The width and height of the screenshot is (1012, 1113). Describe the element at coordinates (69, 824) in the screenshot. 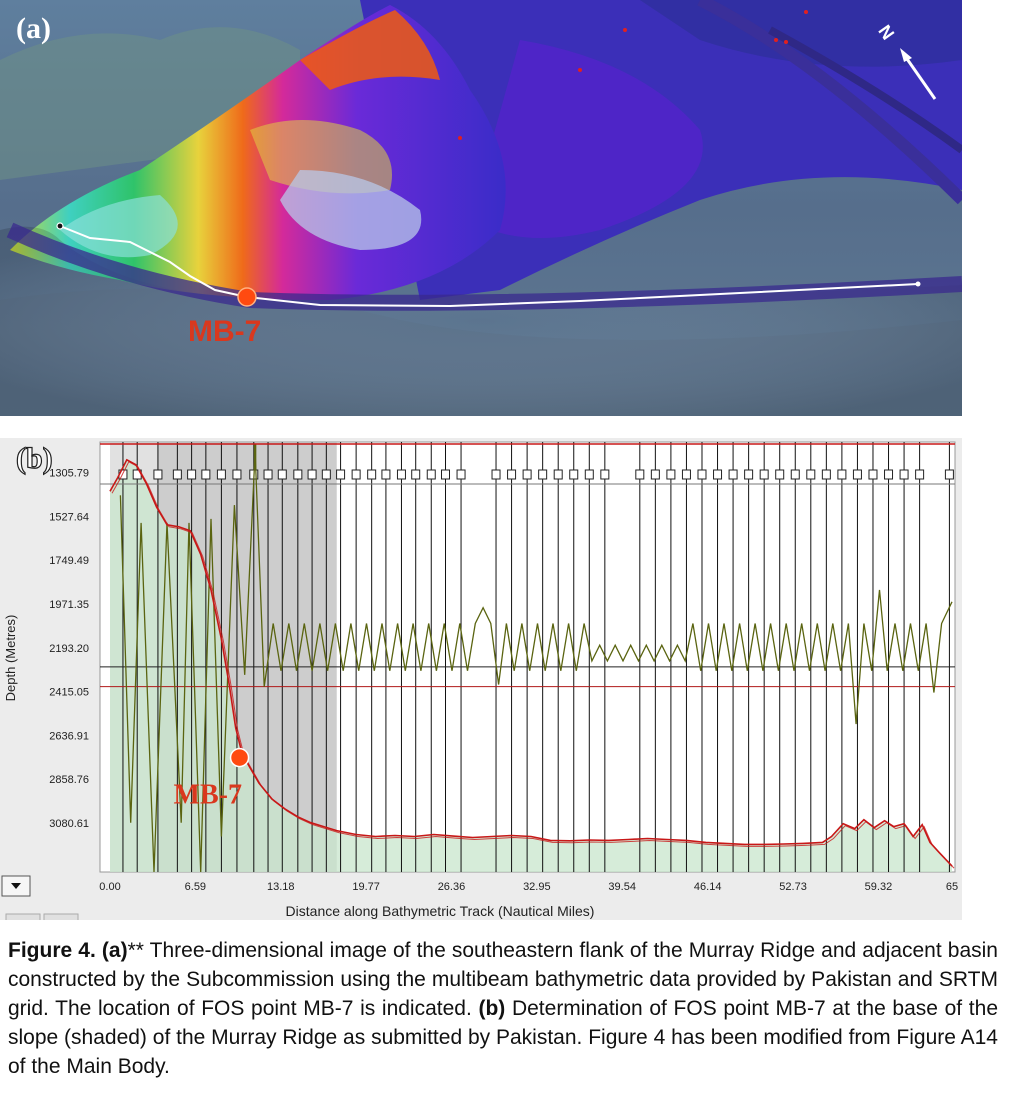

I see `y-tick-label: 3080.61` at that location.